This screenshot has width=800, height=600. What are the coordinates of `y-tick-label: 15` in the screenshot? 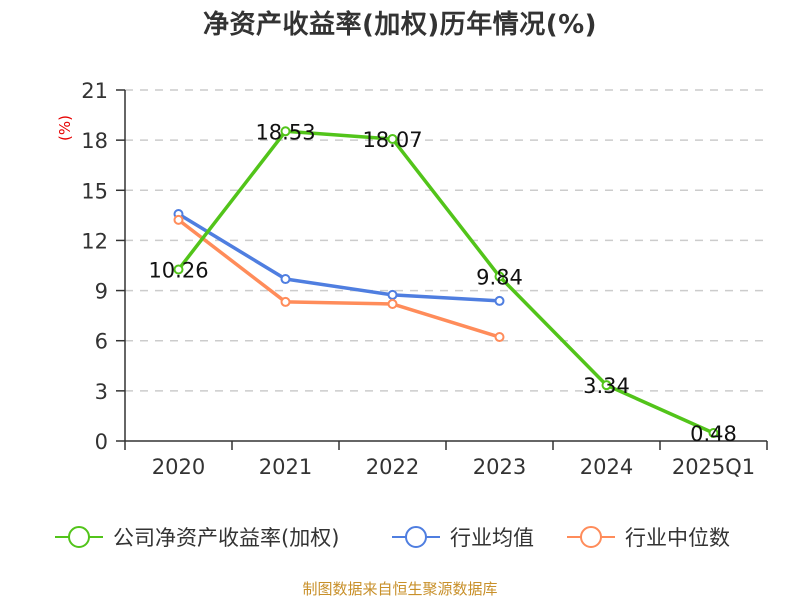 It's located at (94, 191).